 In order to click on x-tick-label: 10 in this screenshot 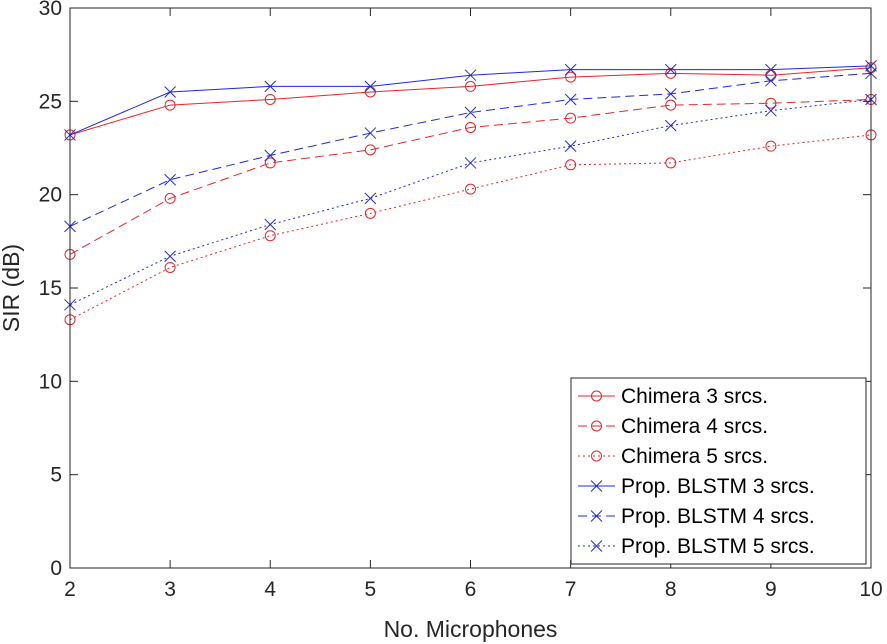, I will do `click(870, 589)`.